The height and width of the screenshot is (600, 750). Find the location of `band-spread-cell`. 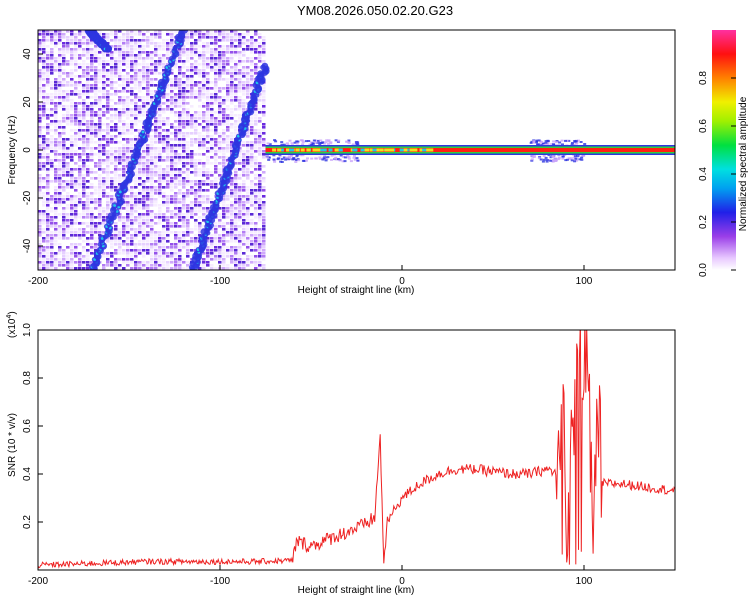

band-spread-cell is located at coordinates (537, 144).